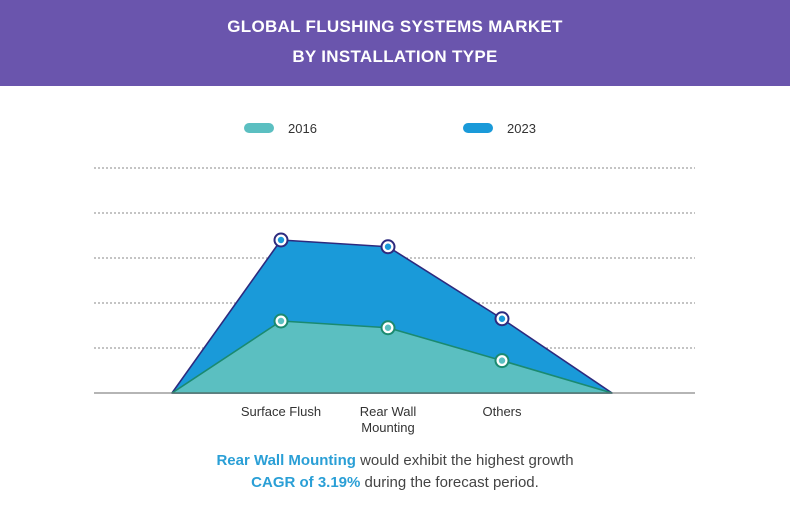  Describe the element at coordinates (280, 128) in the screenshot. I see `legend-item-2016: 2016` at that location.